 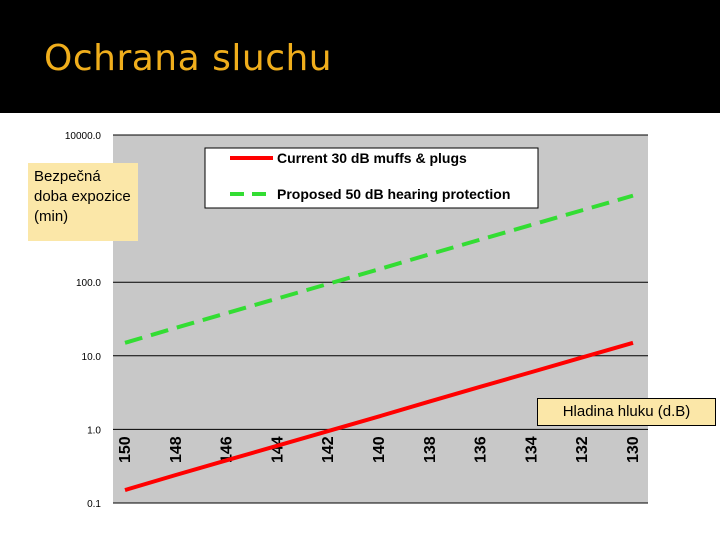 What do you see at coordinates (582, 449) in the screenshot?
I see `x-tick-label: 132` at bounding box center [582, 449].